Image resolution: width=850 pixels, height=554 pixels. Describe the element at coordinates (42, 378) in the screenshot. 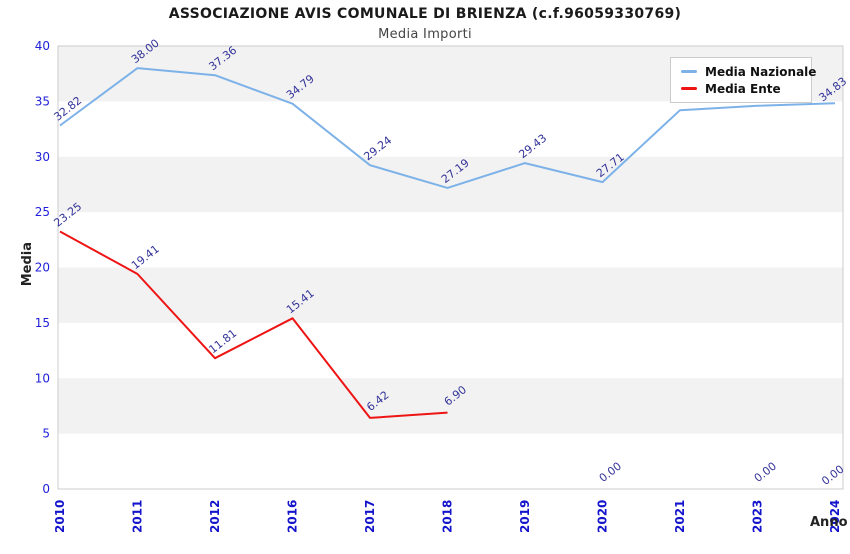

I see `svg-text: 10` at that location.